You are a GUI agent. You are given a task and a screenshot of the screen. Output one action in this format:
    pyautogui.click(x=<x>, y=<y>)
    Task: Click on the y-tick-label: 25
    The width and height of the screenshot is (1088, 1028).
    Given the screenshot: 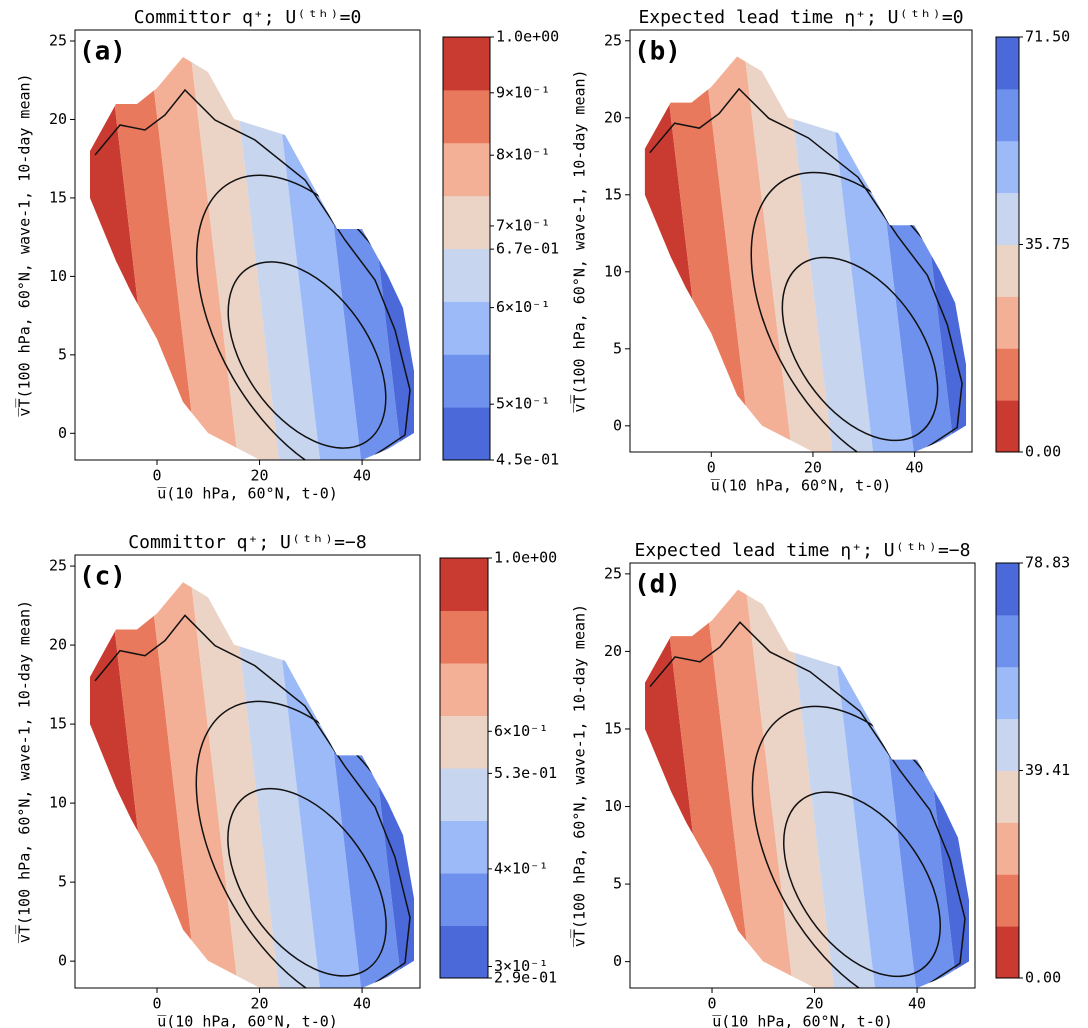 What is the action you would take?
    pyautogui.click(x=58, y=566)
    